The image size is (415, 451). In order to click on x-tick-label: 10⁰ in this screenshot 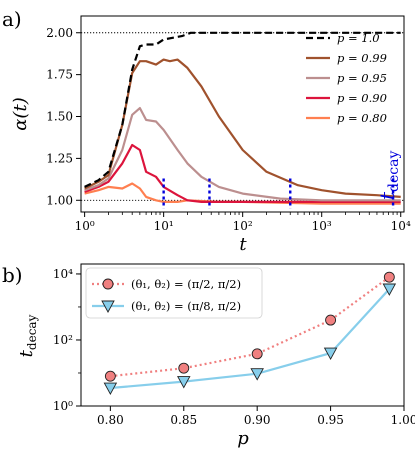, I will do `click(85, 226)`.